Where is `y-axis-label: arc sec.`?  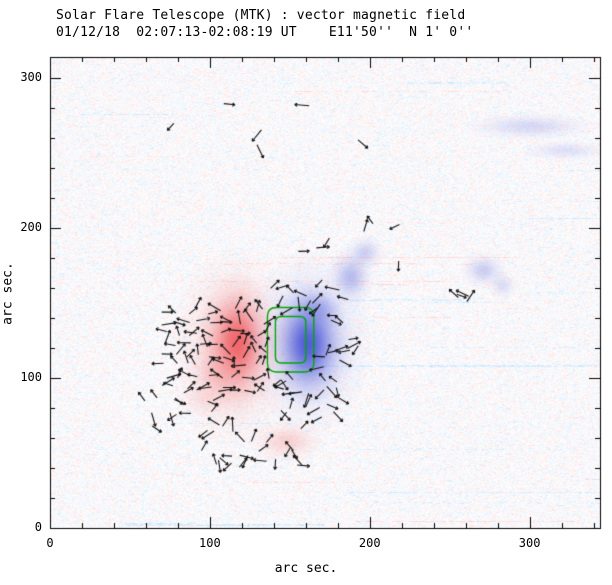
y-axis-label: arc sec. is located at coordinates (8, 293).